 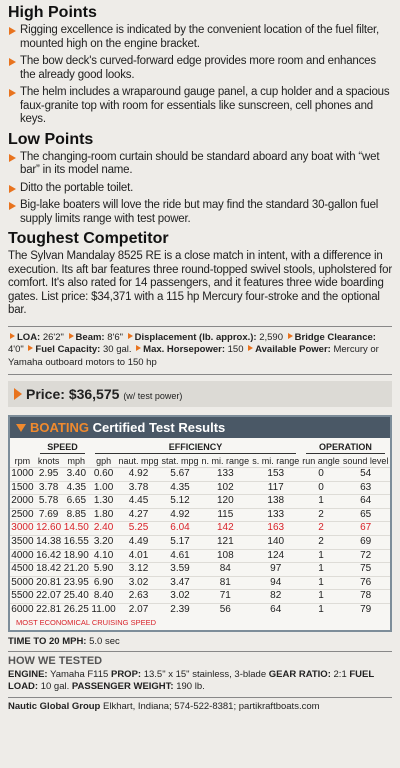 I want to click on table-cell: 14.50, so click(x=76, y=528).